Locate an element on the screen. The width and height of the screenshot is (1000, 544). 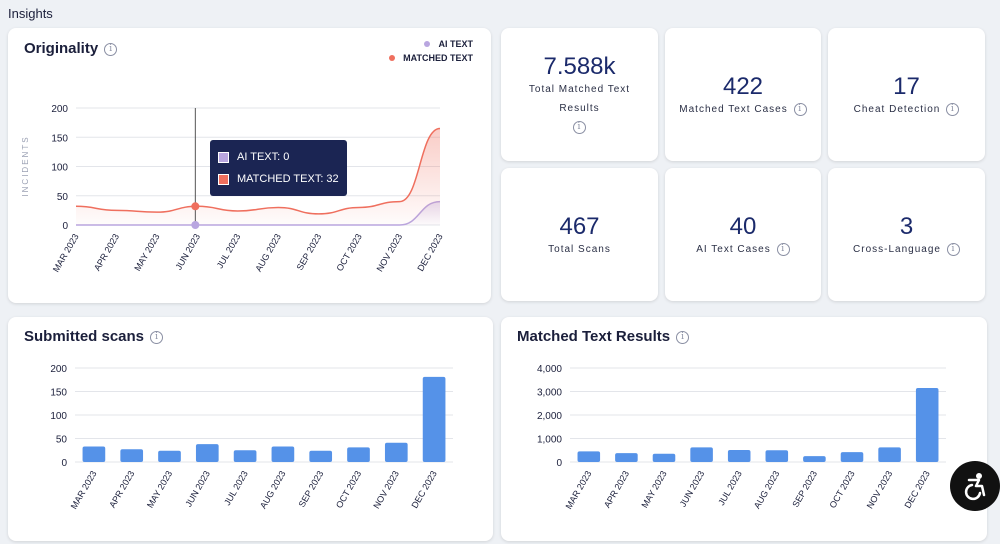
stat-label-text: Matched Text Cases is located at coordinates (733, 109).